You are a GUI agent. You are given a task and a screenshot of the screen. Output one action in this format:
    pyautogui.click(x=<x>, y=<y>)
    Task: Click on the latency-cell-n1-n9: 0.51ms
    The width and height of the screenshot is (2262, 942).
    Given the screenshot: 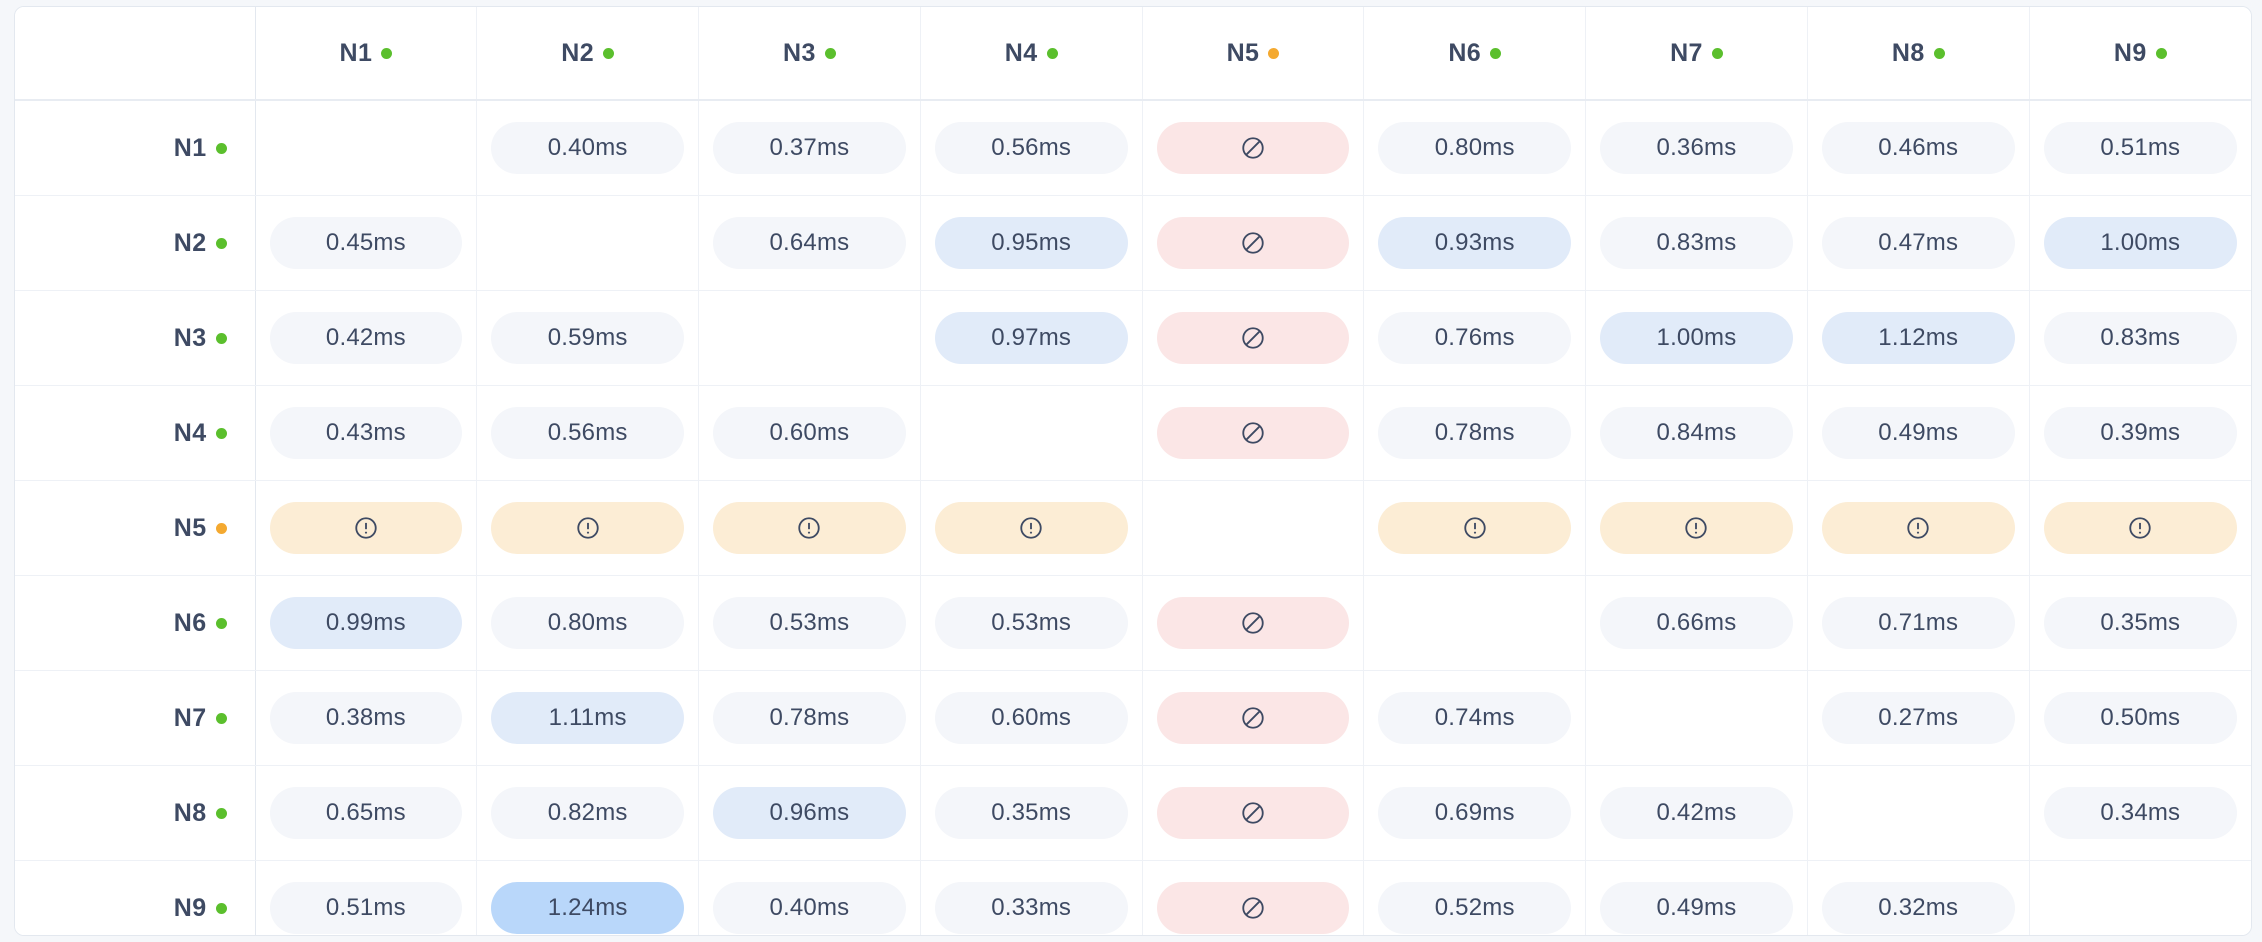 What is the action you would take?
    pyautogui.click(x=2140, y=148)
    